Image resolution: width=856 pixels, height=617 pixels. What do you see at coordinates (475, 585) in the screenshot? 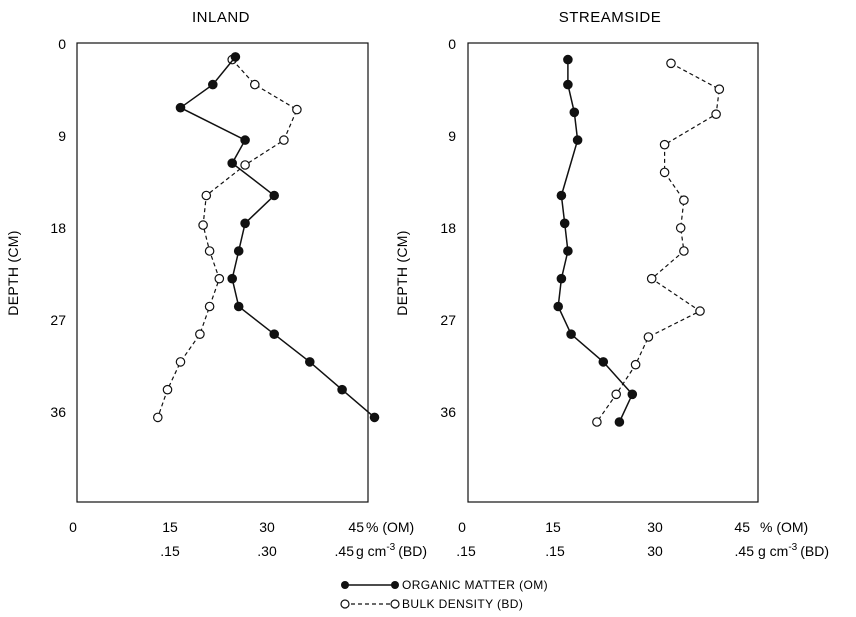
I see `legend-label-om: ORGANIC MATTER (OM)` at bounding box center [475, 585].